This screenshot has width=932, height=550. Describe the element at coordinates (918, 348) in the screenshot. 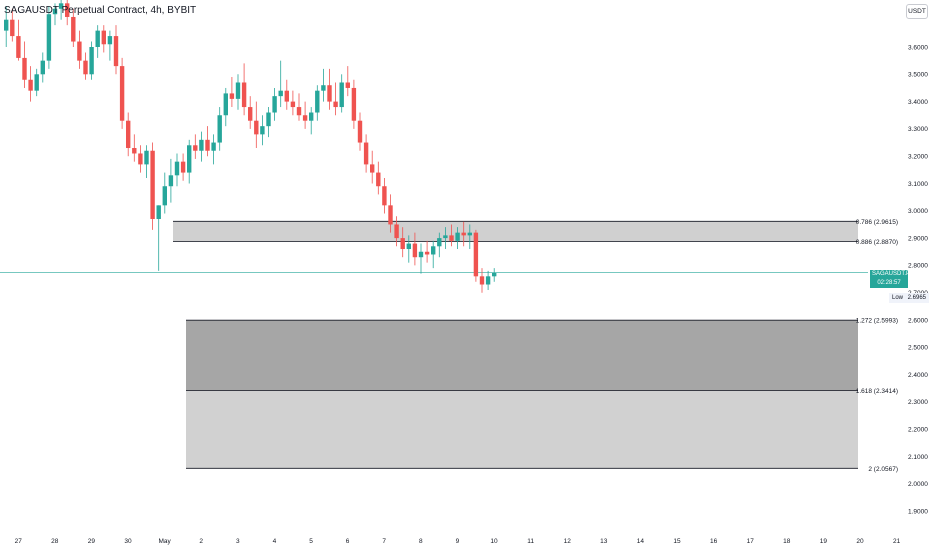

I see `y-tick-label: 2.5000` at that location.